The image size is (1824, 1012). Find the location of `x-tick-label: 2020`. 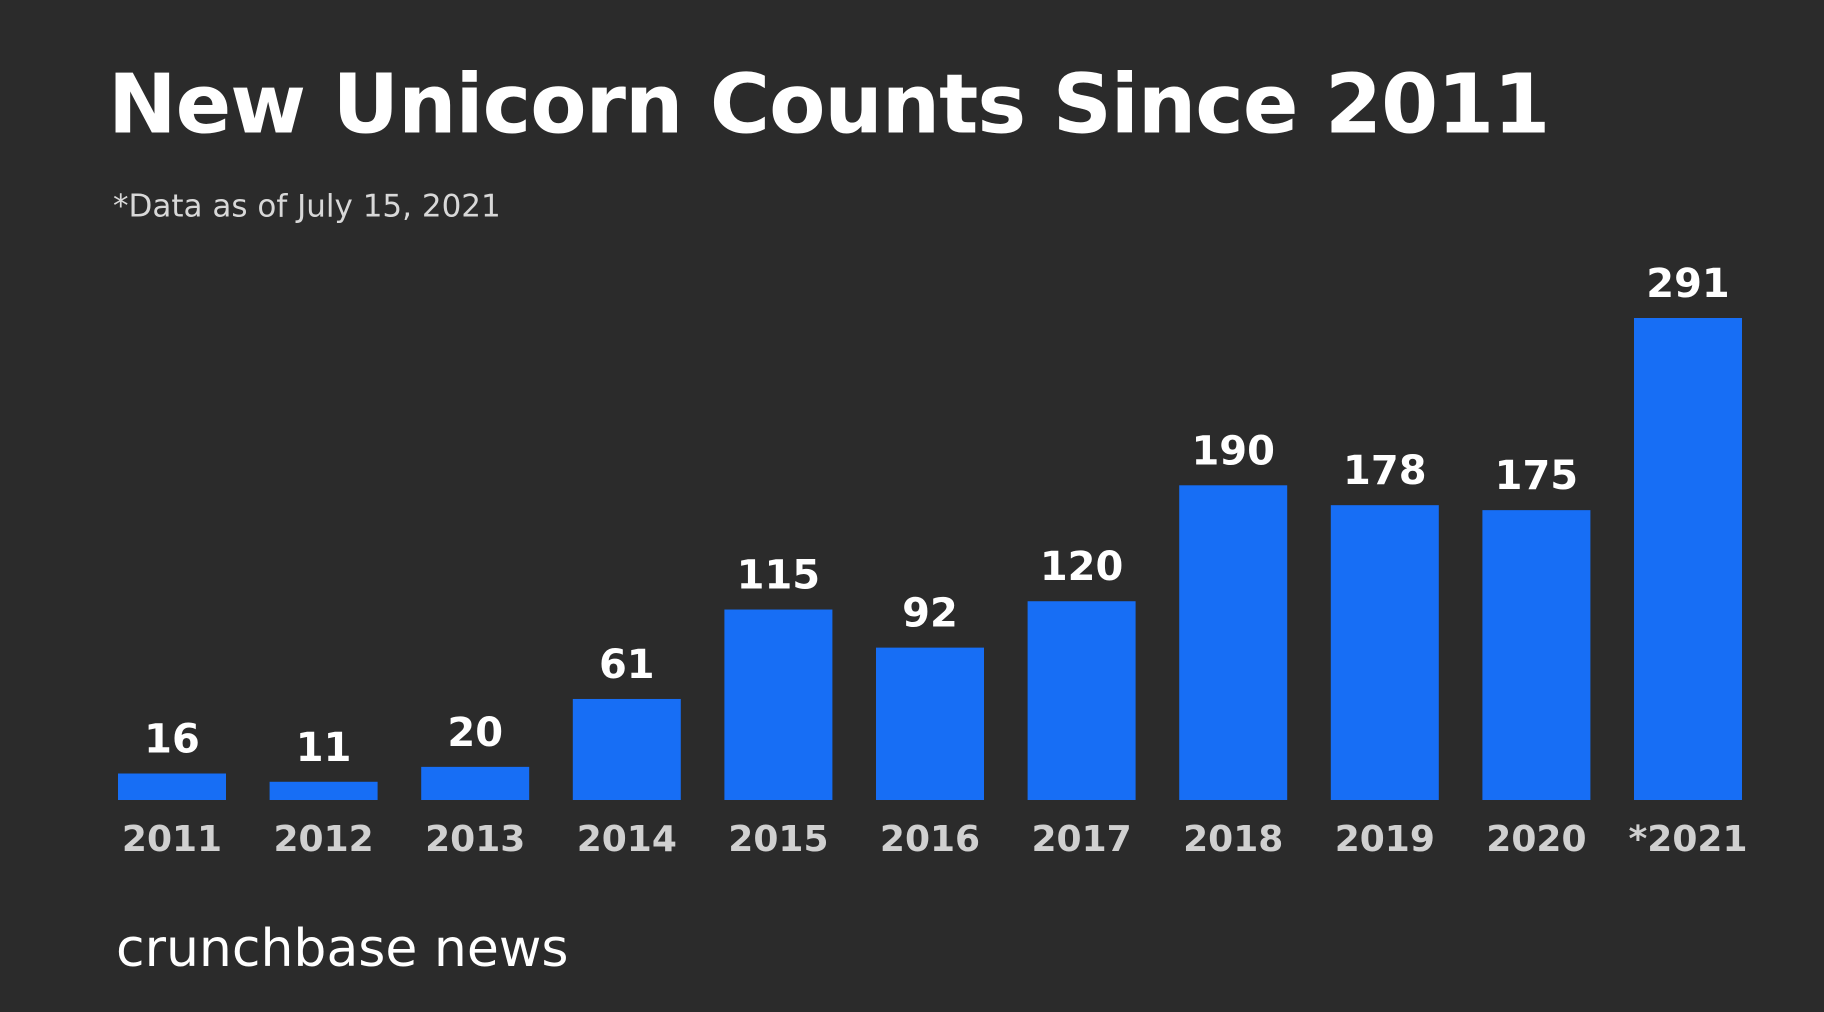

x-tick-label: 2020 is located at coordinates (1536, 839).